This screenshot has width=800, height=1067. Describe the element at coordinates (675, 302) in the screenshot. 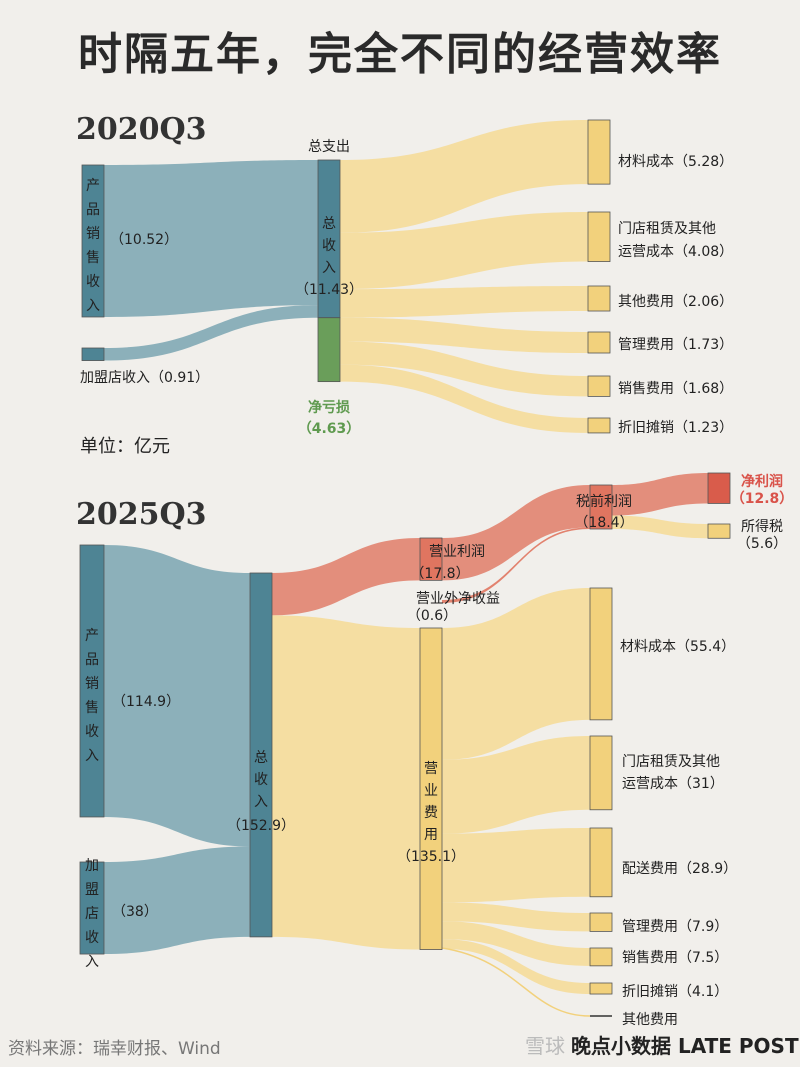

I see `label-other: 其他费用（2.06）` at that location.